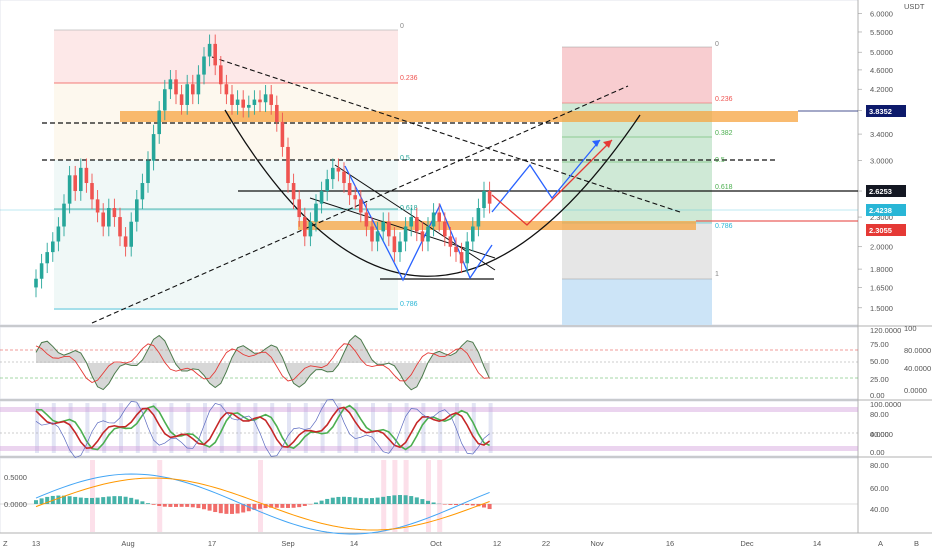 The width and height of the screenshot is (932, 550). I want to click on descending-trendline, so click(446, 134).